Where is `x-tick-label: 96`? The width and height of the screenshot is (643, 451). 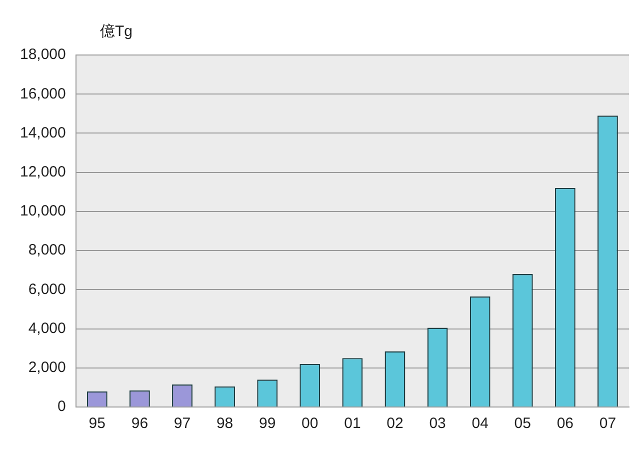 x-tick-label: 96 is located at coordinates (139, 423).